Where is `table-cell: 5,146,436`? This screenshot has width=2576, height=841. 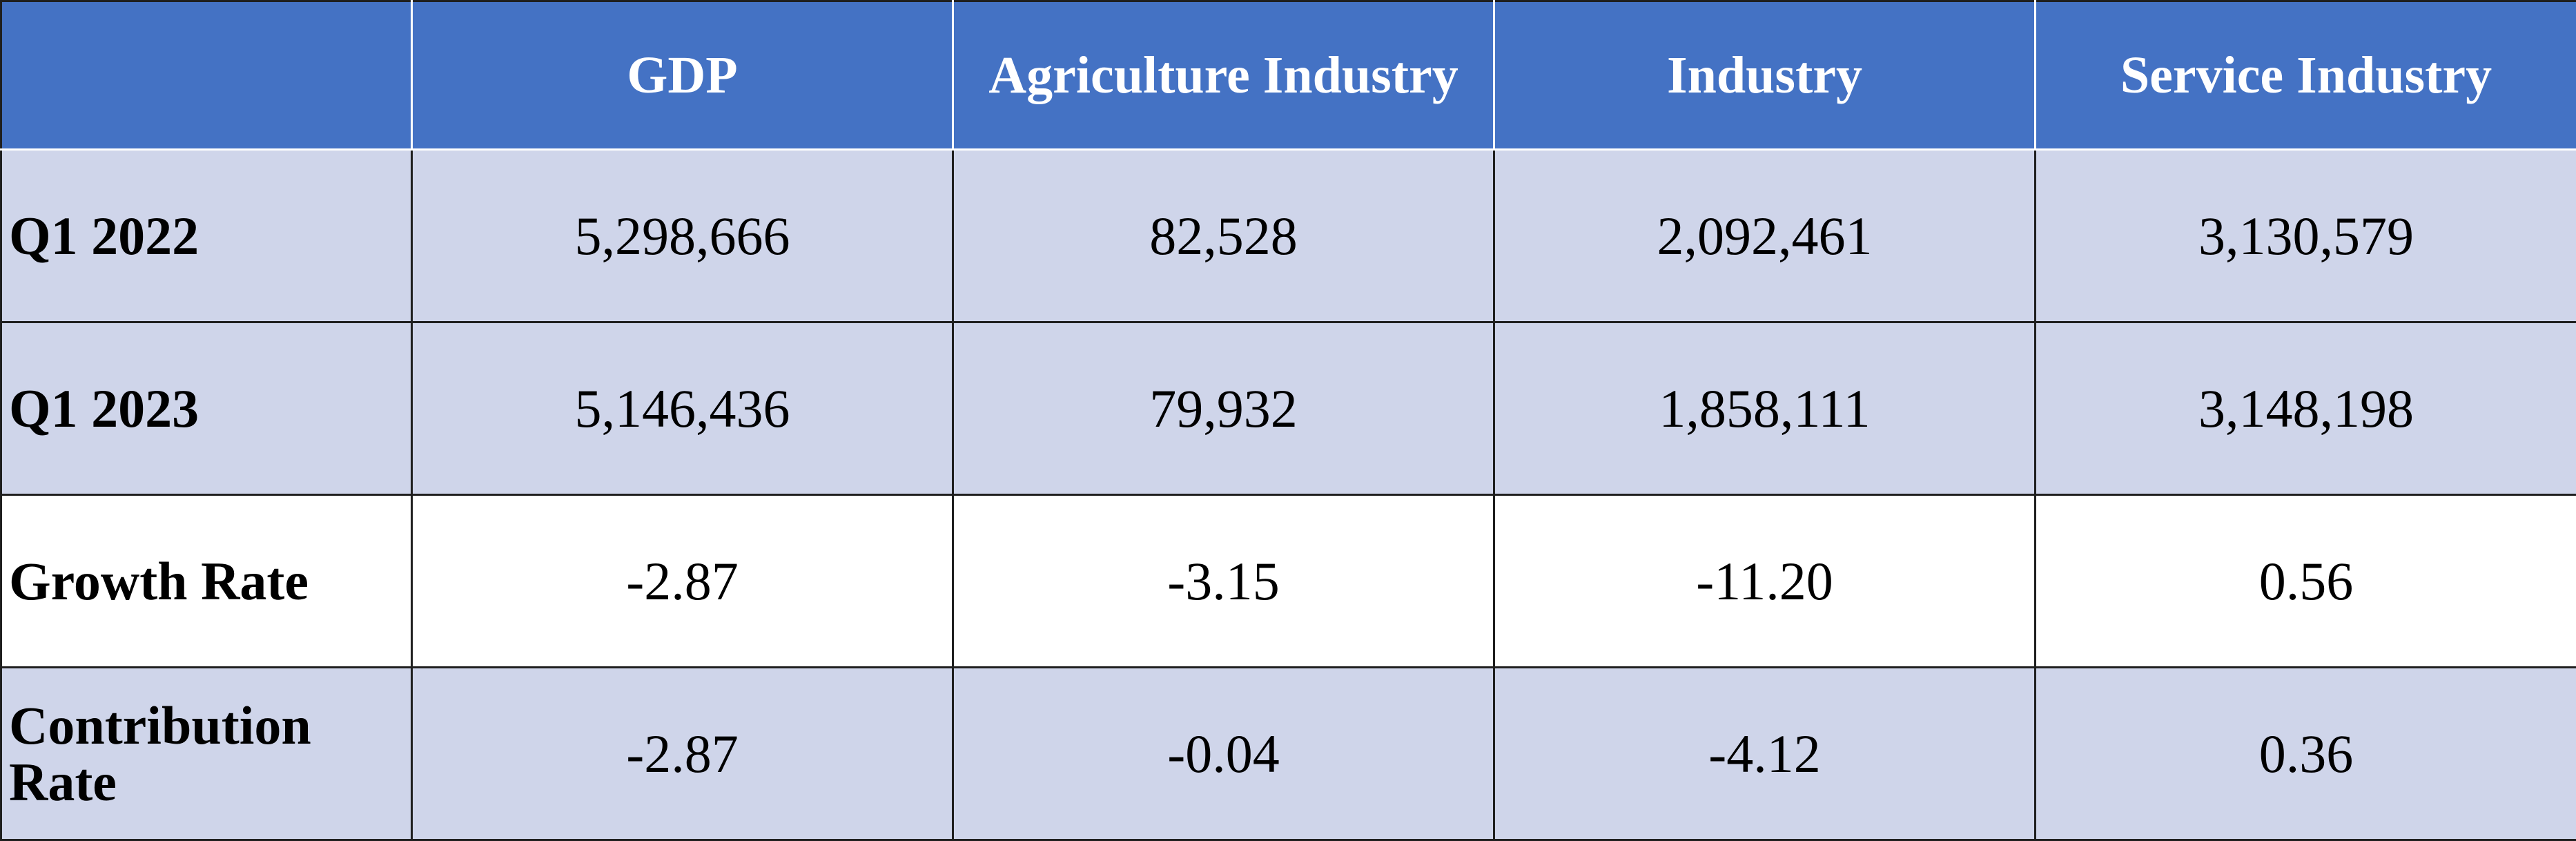 table-cell: 5,146,436 is located at coordinates (682, 408).